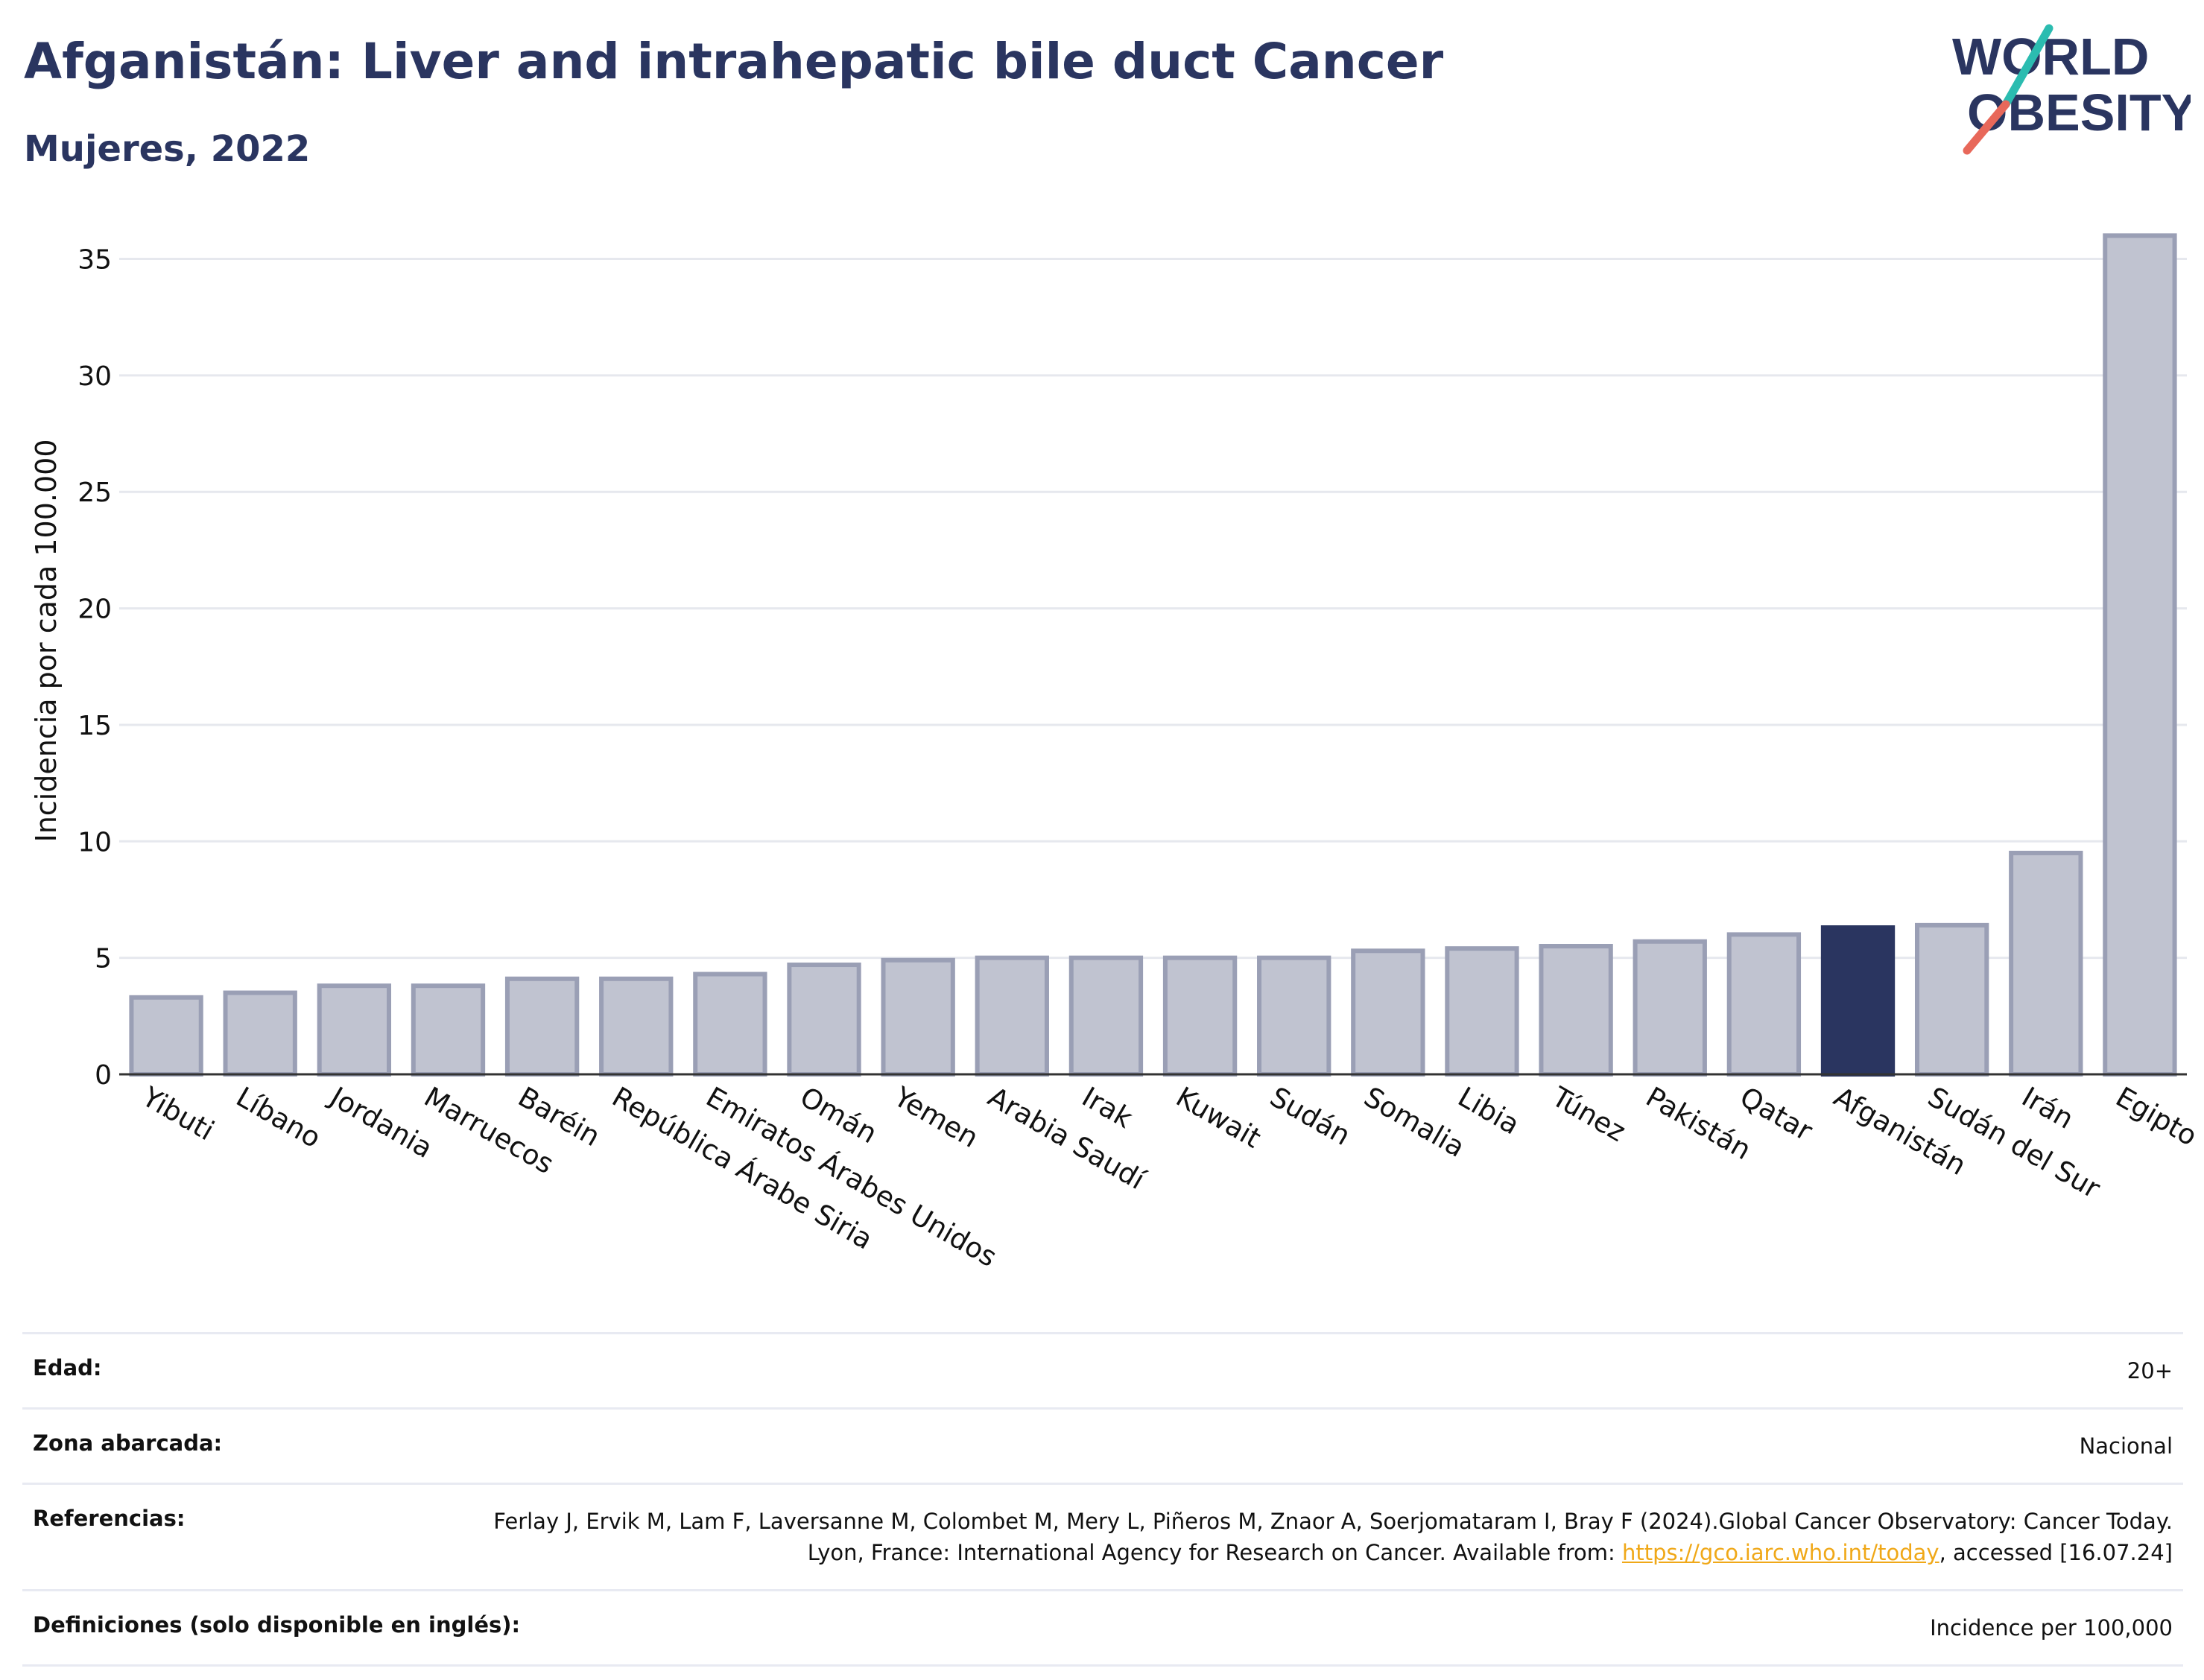  What do you see at coordinates (1012, 1016) in the screenshot?
I see `bar-arabia-saudí` at bounding box center [1012, 1016].